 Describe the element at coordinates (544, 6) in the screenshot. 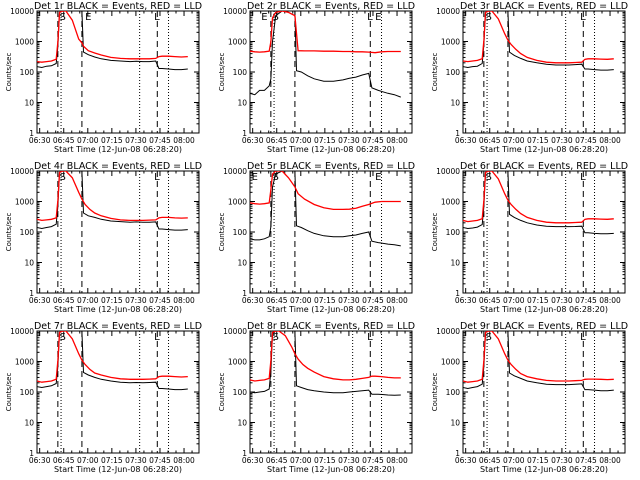

I see `plot-title: Det 3r BLACK = Events, RED = LLD` at that location.